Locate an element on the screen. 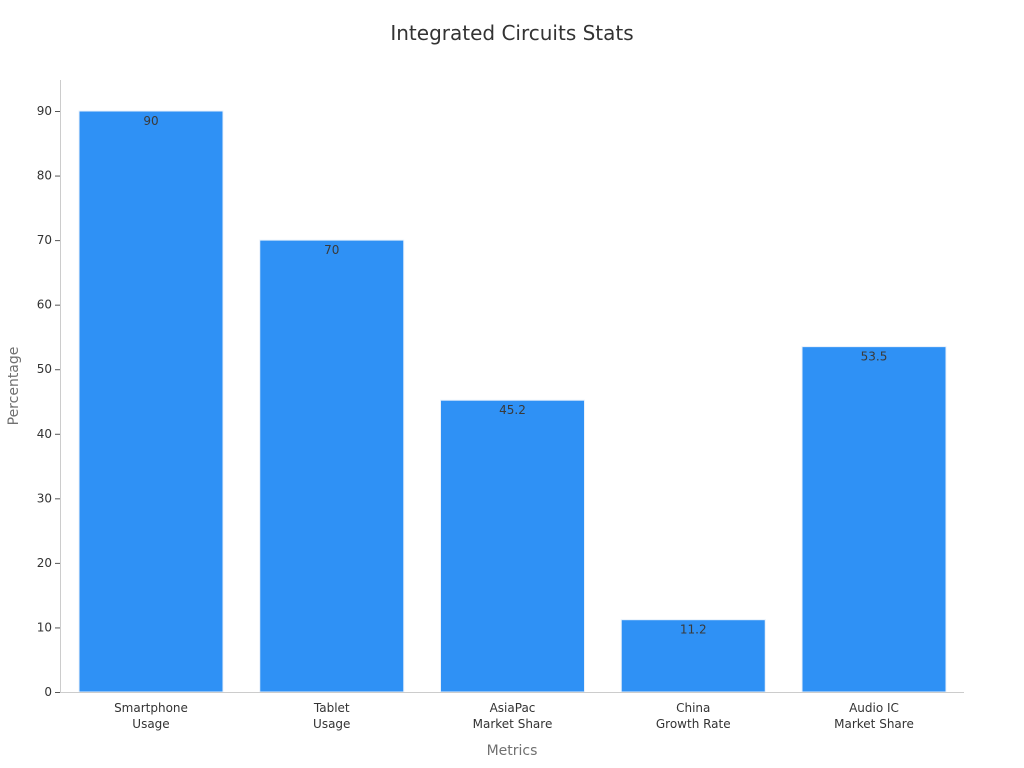 Image resolution: width=1024 pixels, height=768 pixels. y-axis-title: Percentage is located at coordinates (14, 386).